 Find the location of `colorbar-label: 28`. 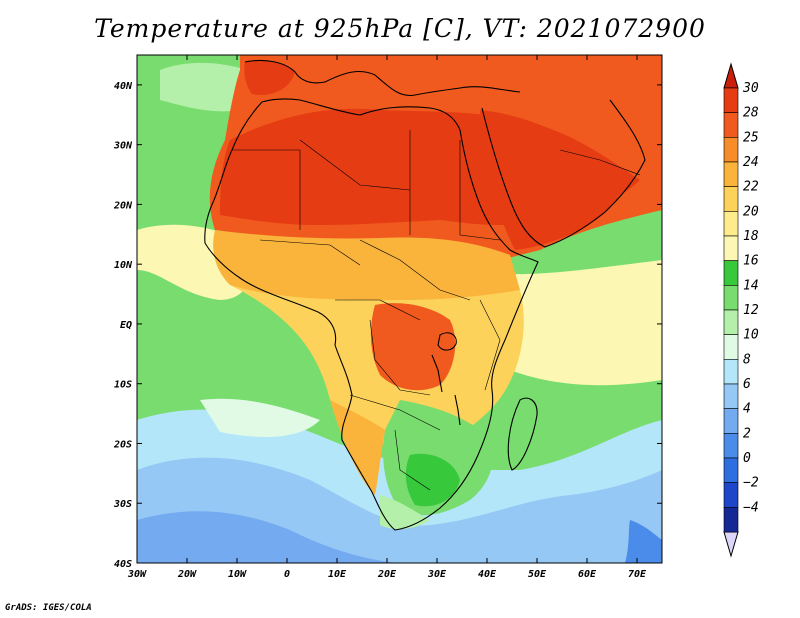

colorbar-label: 28 is located at coordinates (751, 113).